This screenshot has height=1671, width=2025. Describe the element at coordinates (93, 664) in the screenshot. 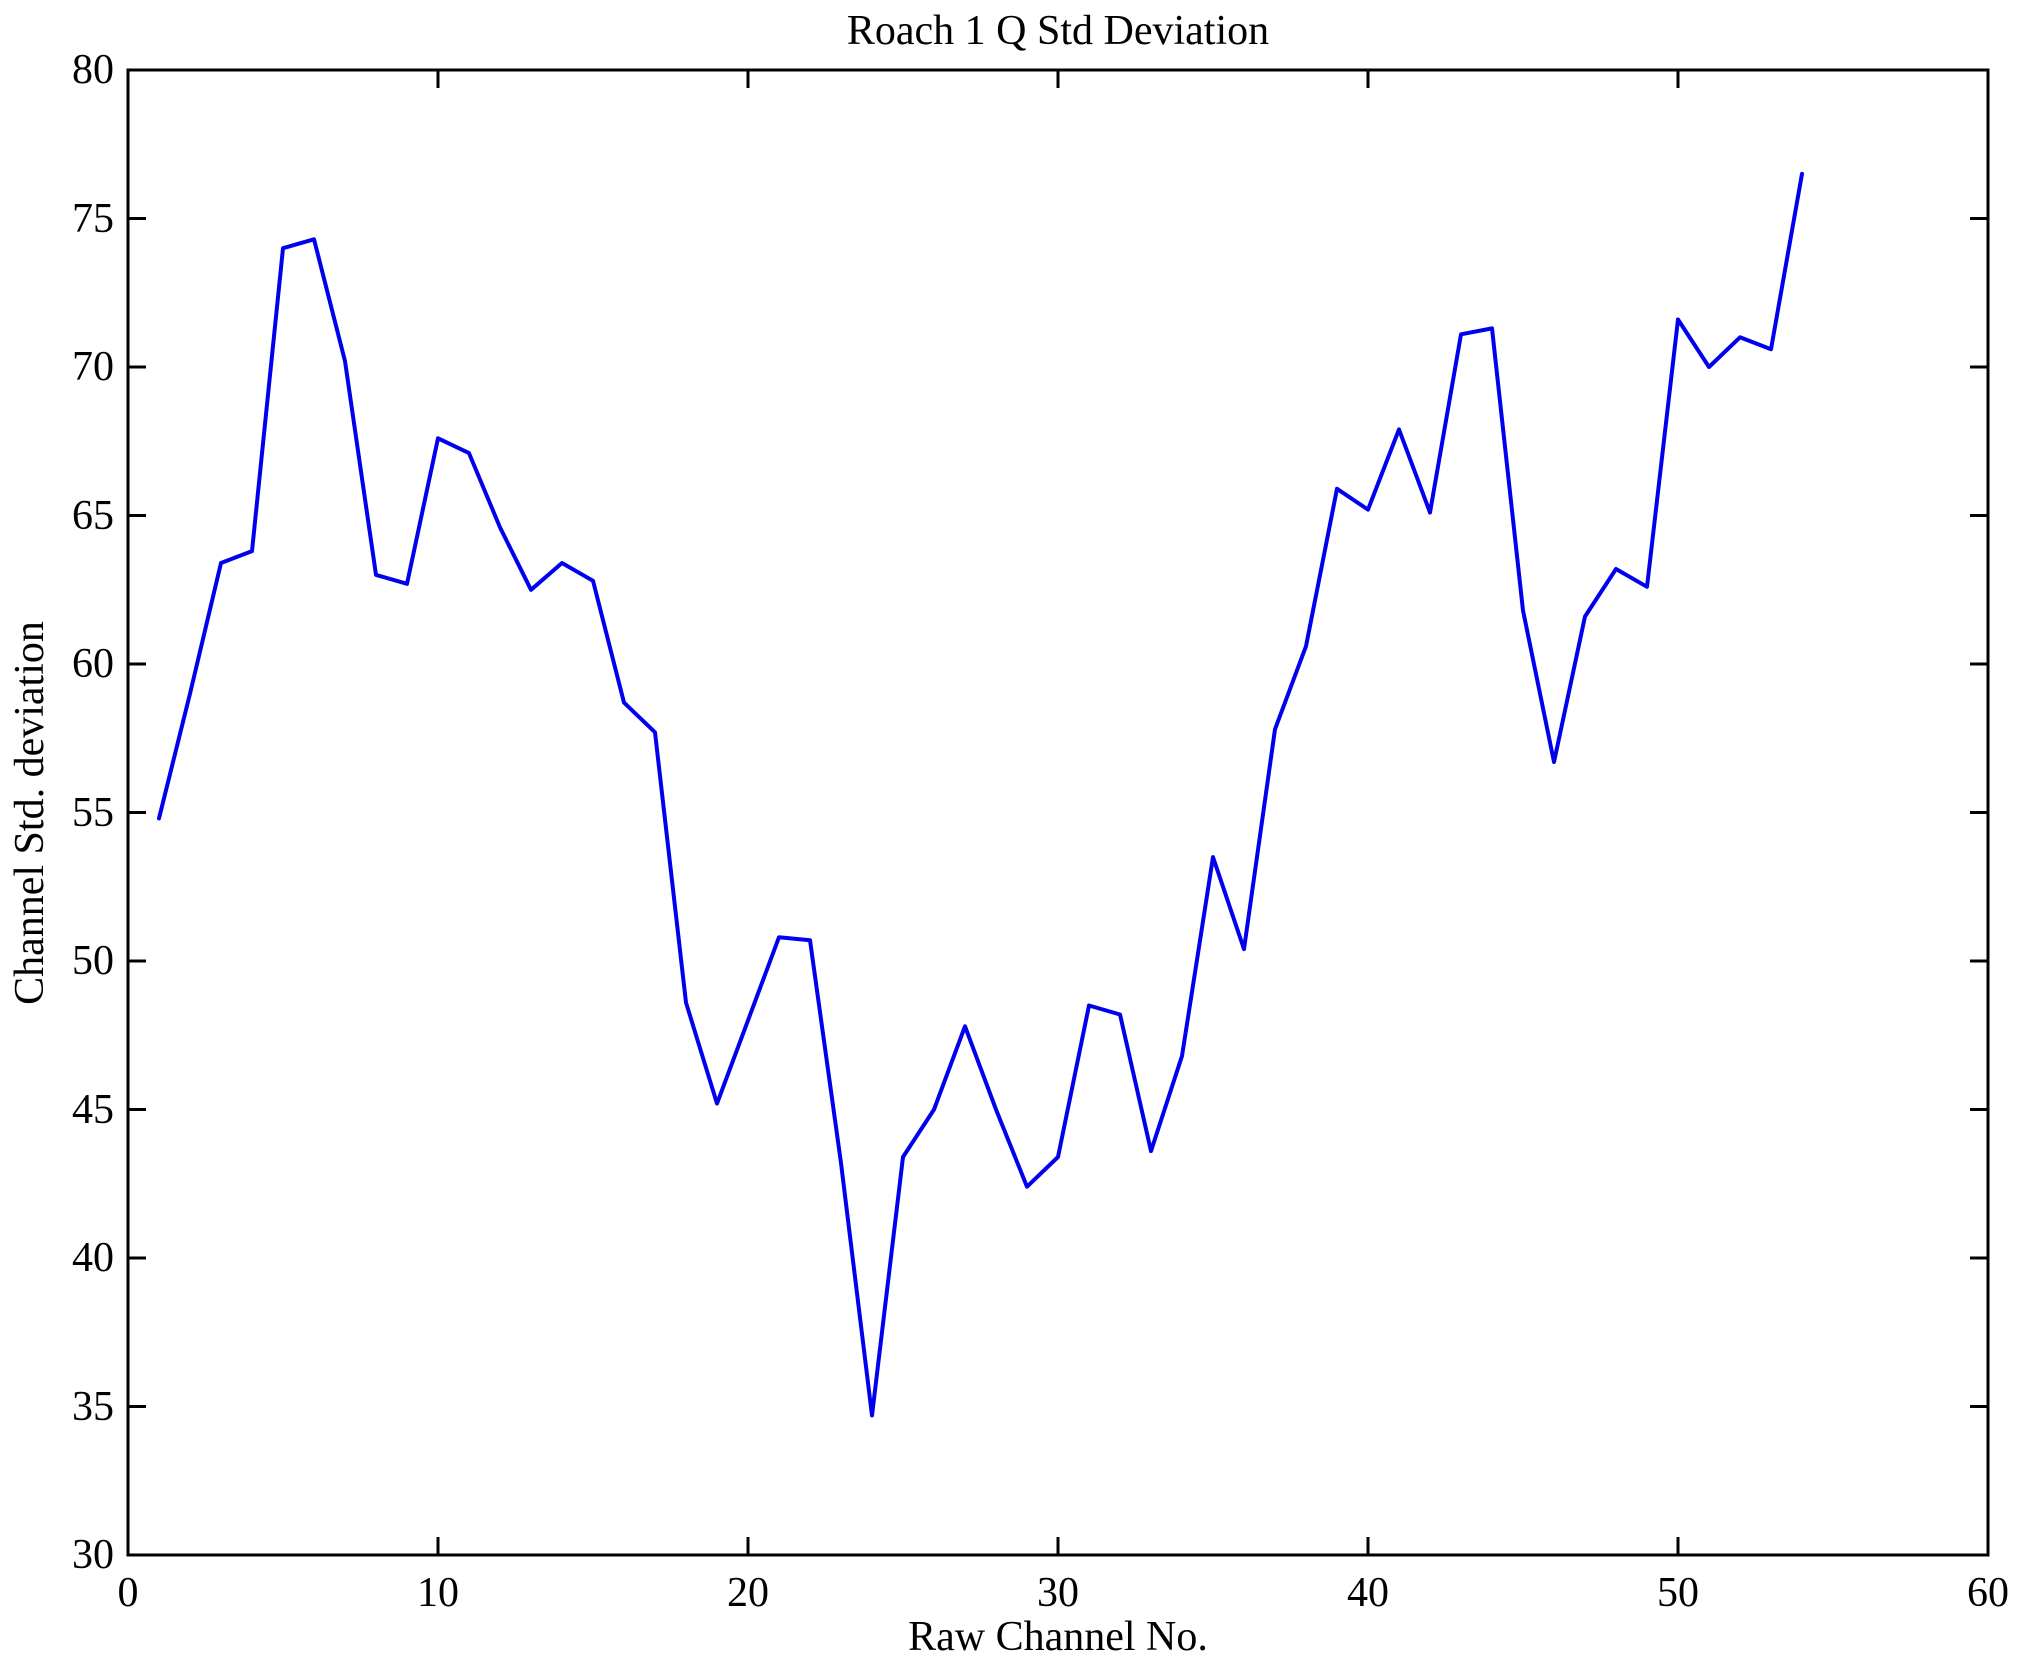

I see `y-tick-label: 60` at that location.